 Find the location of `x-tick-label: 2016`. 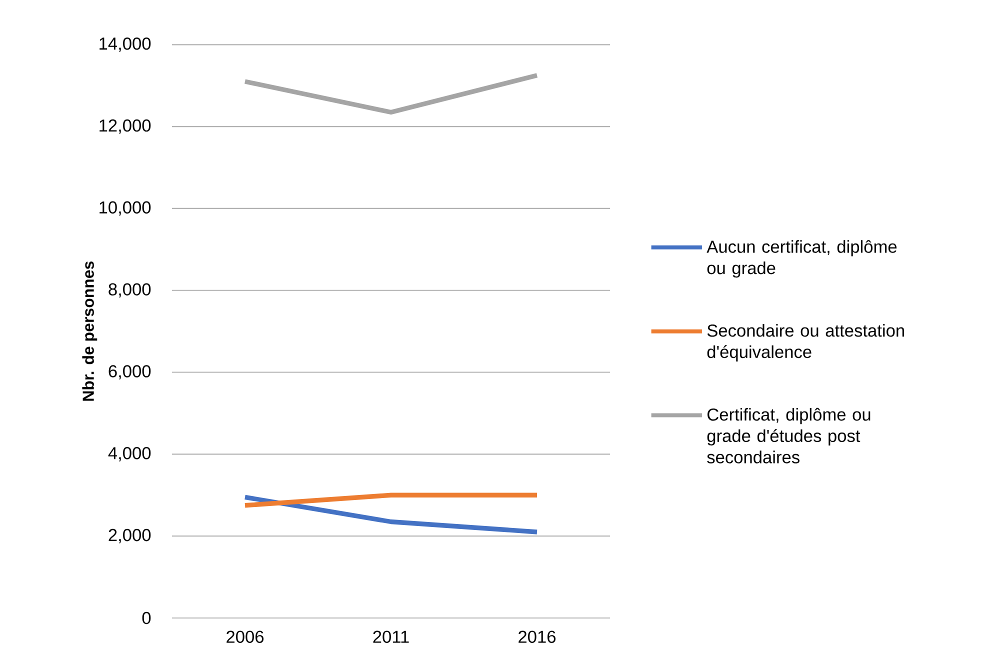

x-tick-label: 2016 is located at coordinates (537, 636).